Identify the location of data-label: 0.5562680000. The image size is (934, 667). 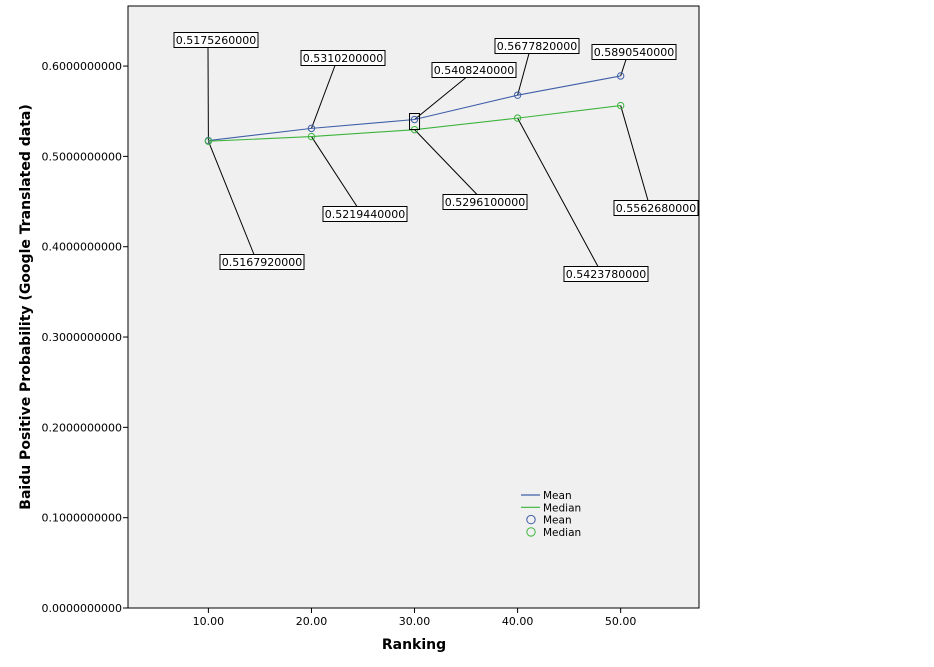
(656, 208).